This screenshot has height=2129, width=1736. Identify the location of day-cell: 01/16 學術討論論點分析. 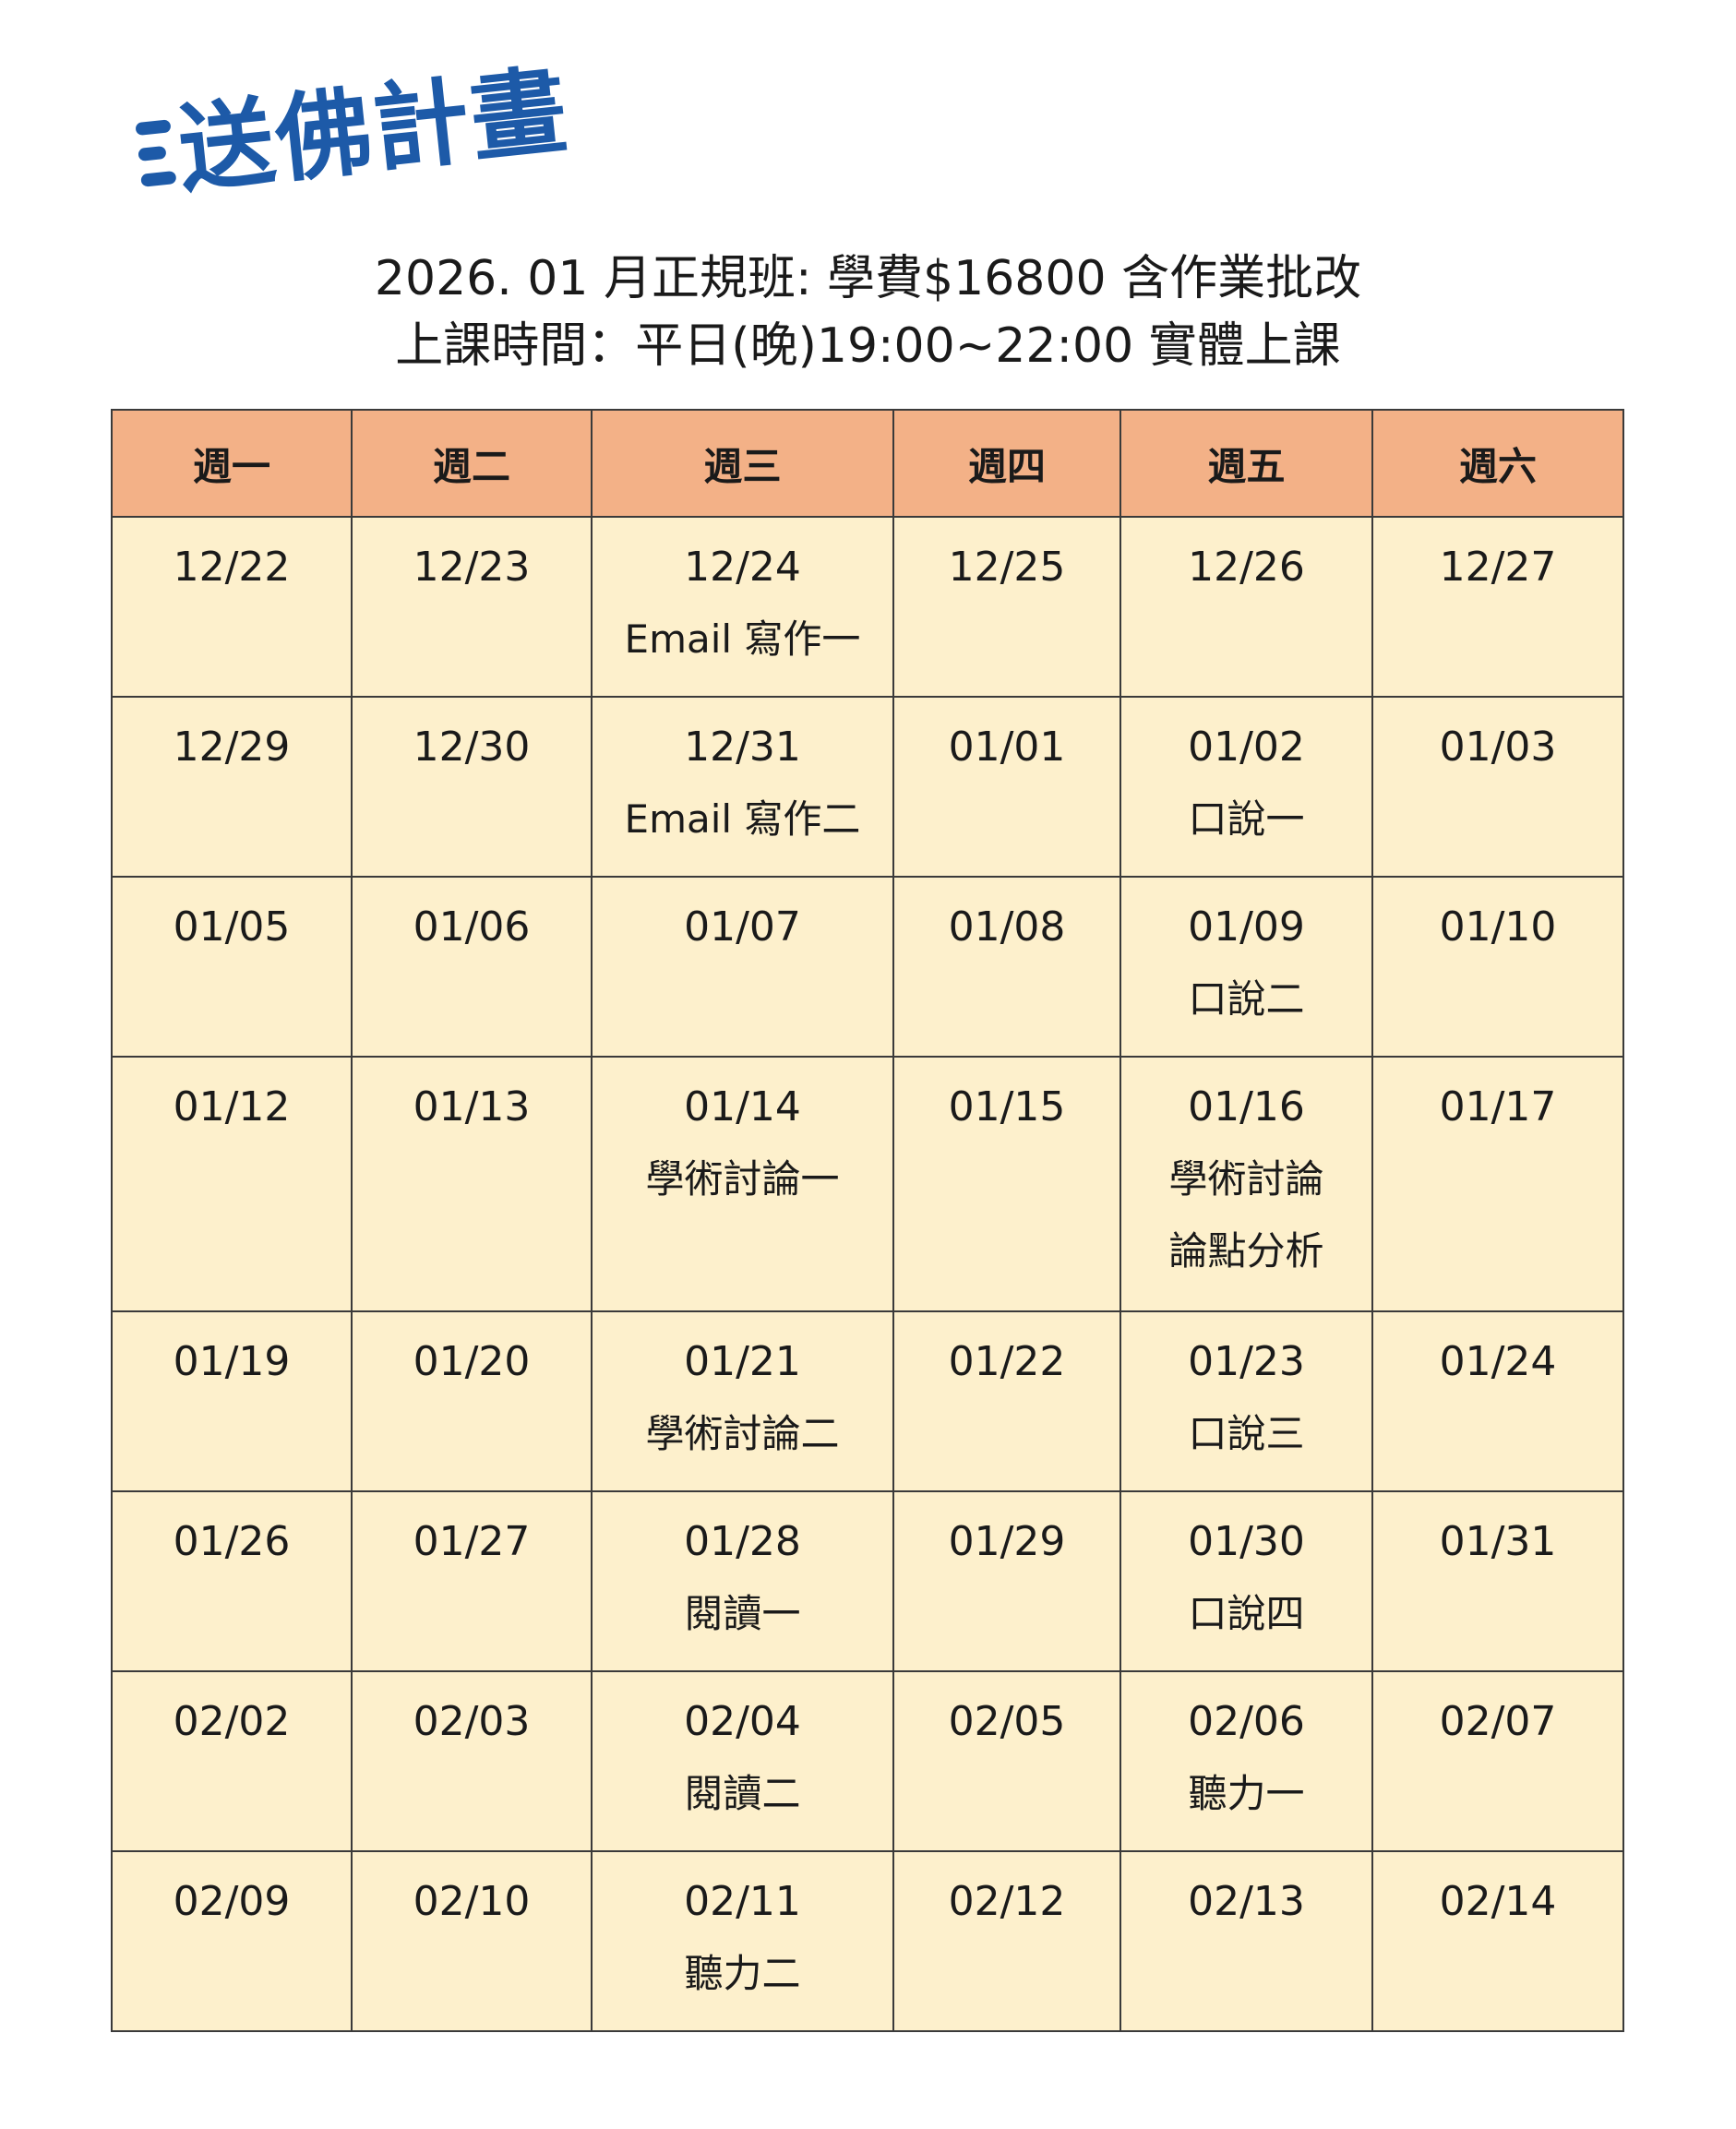
(1246, 1184).